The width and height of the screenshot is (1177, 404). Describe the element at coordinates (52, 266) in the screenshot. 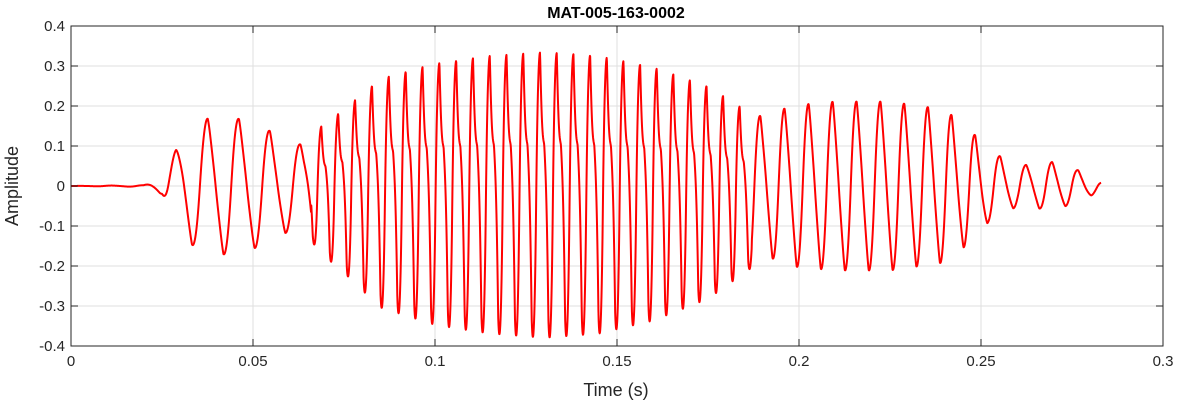

I see `y-tick-label: -0.2` at that location.